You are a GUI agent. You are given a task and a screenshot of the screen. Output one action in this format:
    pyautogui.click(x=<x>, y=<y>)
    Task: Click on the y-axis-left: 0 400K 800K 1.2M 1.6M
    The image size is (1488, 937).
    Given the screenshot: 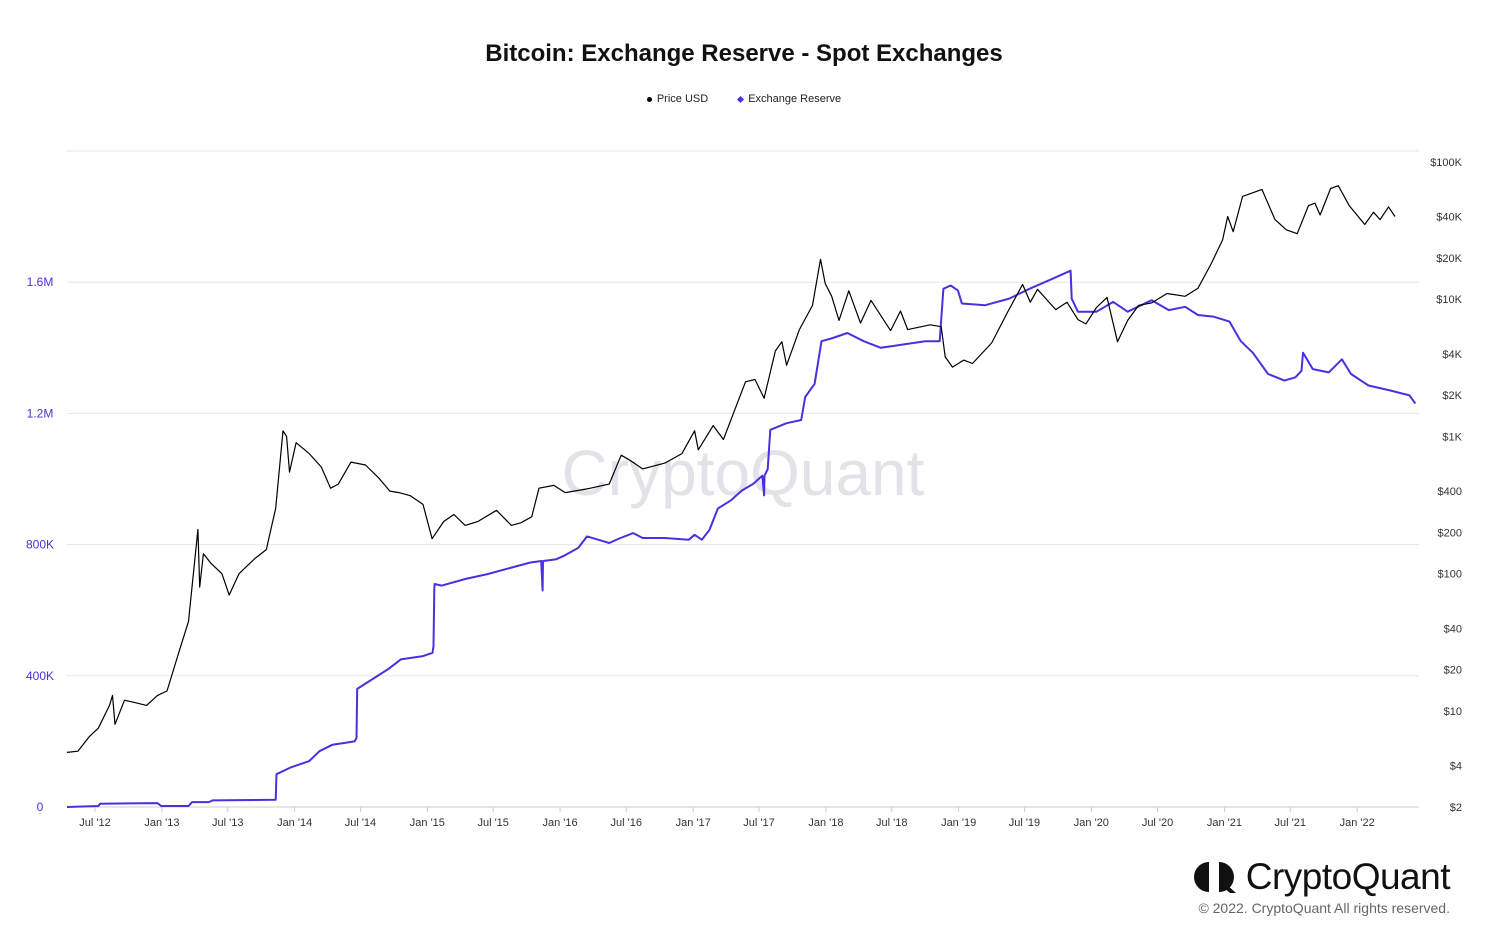 What is the action you would take?
    pyautogui.click(x=40, y=544)
    